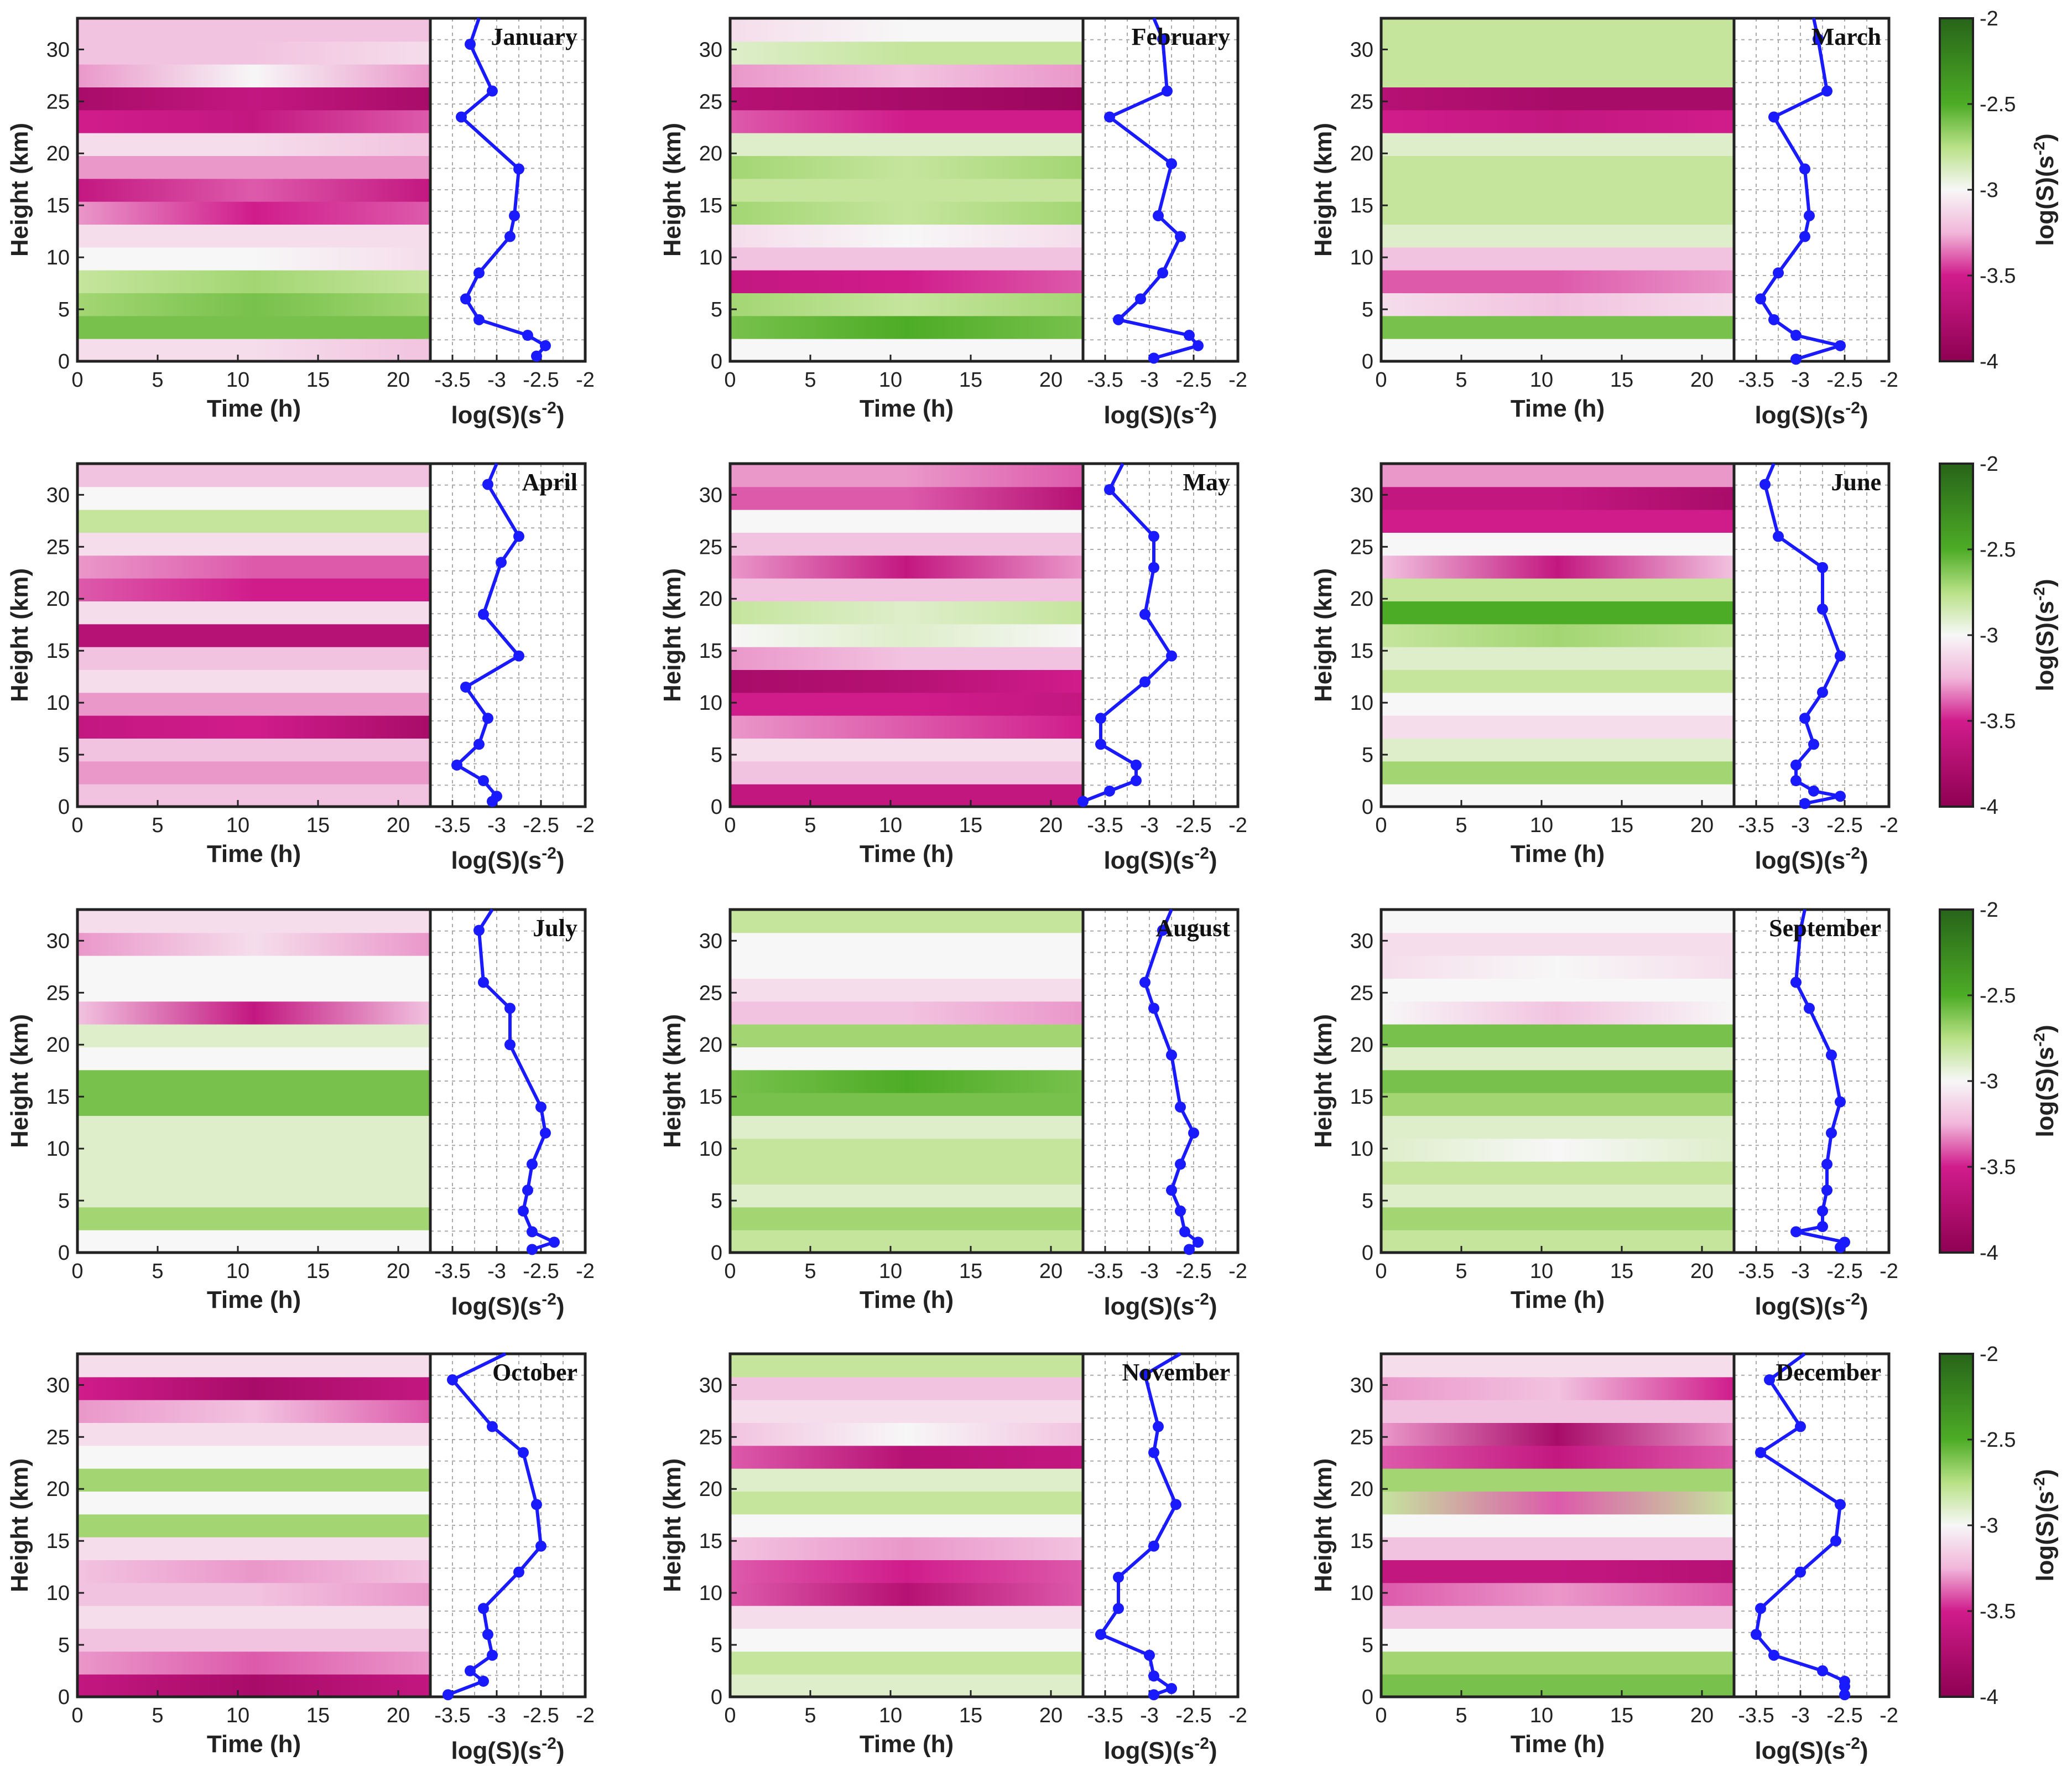 This screenshot has width=2072, height=1787. Describe the element at coordinates (1999, 1081) in the screenshot. I see `colorbar-row-3: -2 -2.5 -3 -3.5 -4 log(S)(s-2)` at that location.